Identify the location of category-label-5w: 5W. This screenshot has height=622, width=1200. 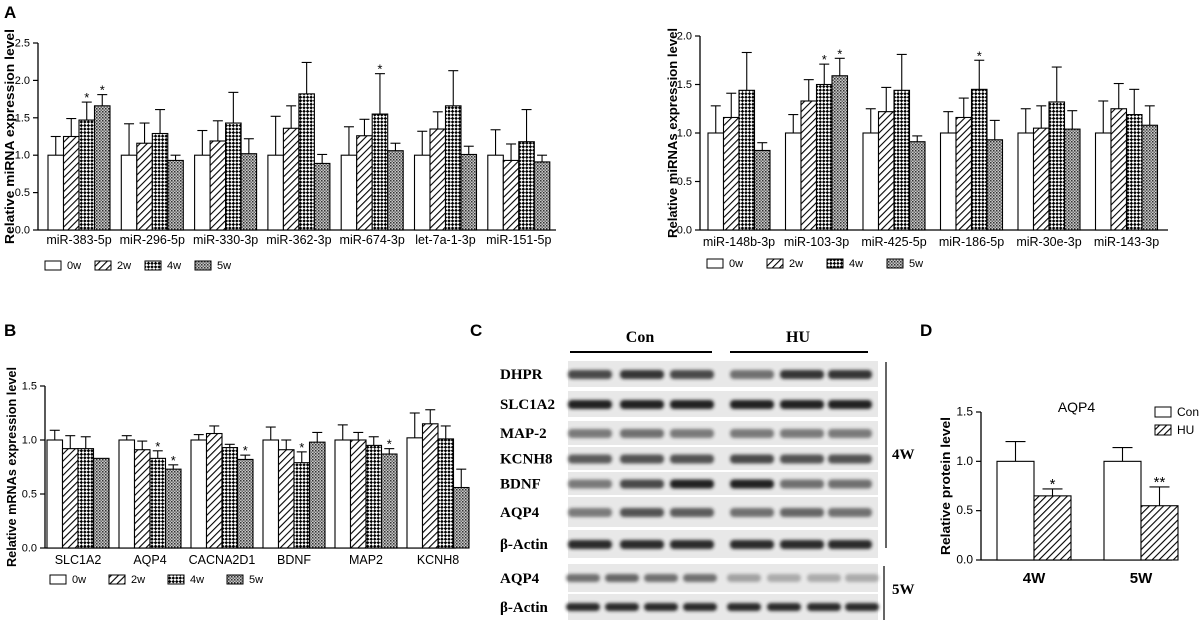
(1141, 578).